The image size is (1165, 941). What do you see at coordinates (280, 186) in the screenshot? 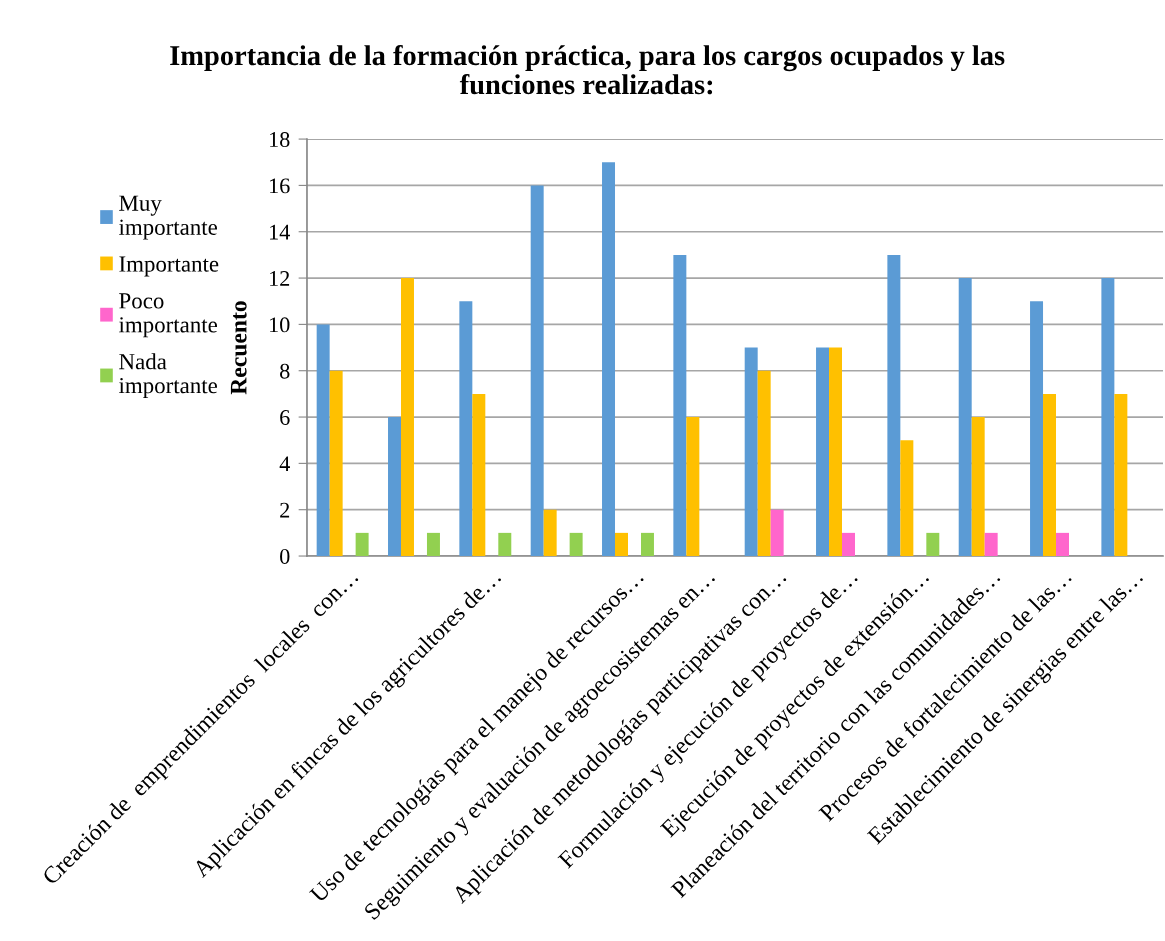
I see `y-tick-label: 16` at bounding box center [280, 186].